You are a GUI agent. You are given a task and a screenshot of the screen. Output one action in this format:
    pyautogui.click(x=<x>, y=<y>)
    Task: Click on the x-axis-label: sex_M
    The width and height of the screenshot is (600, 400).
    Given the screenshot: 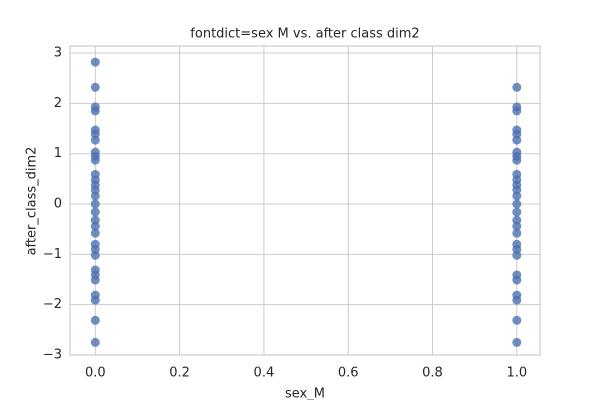 What is the action you would take?
    pyautogui.click(x=305, y=393)
    